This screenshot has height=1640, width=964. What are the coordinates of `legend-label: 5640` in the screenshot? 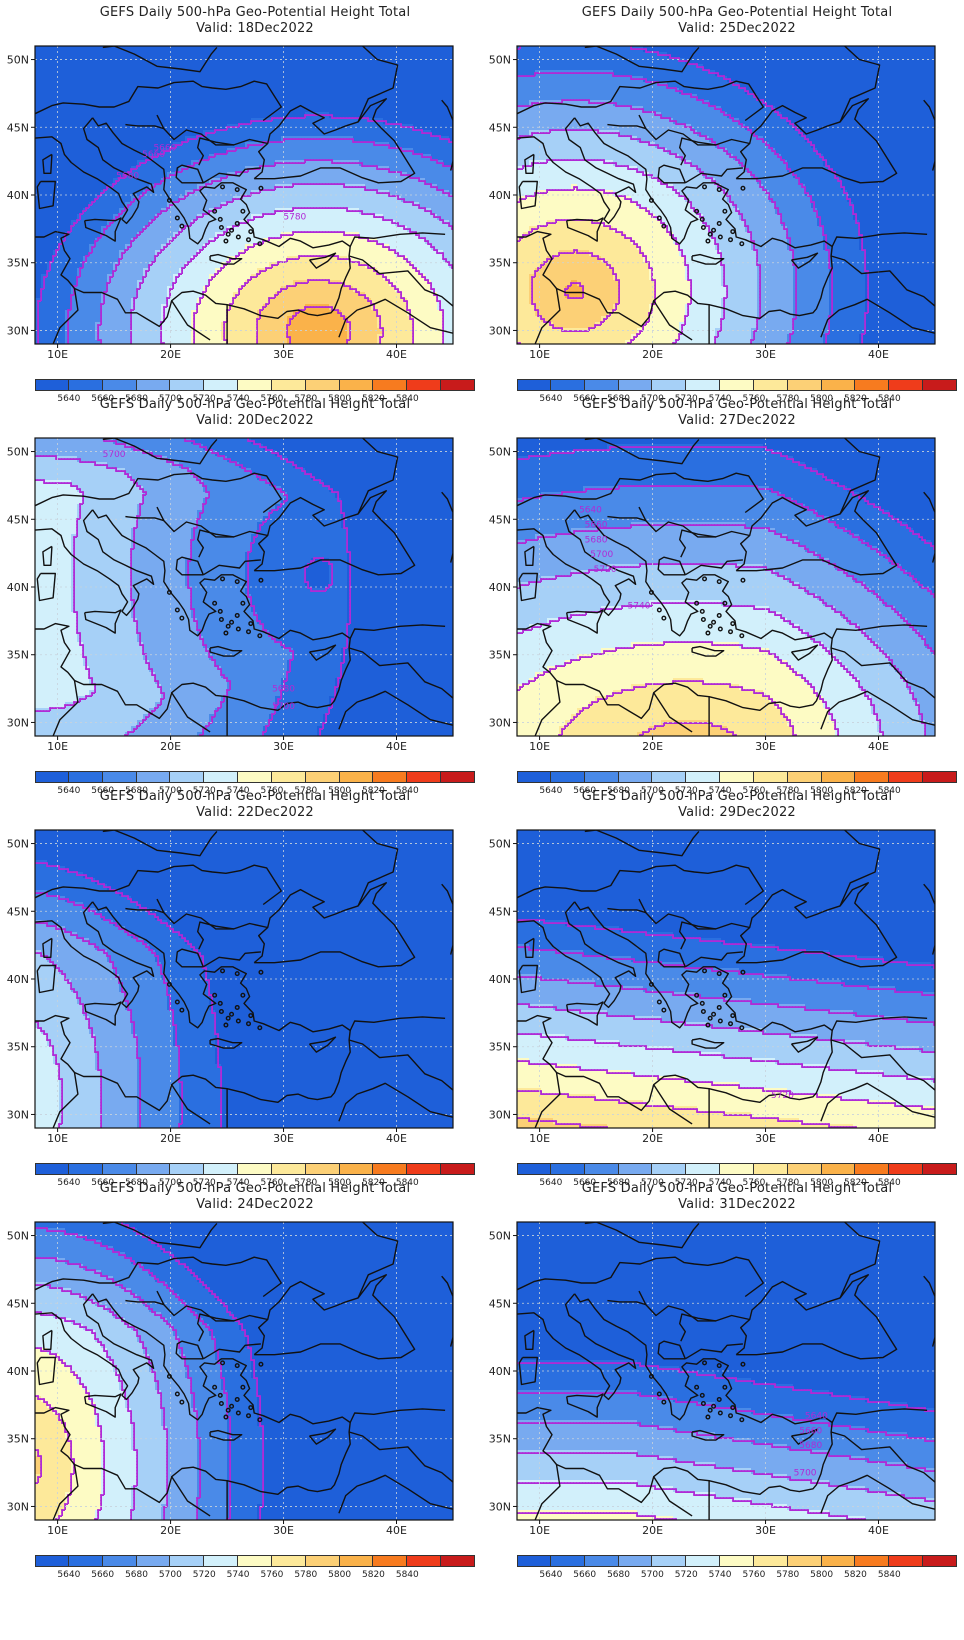 It's located at (68, 399).